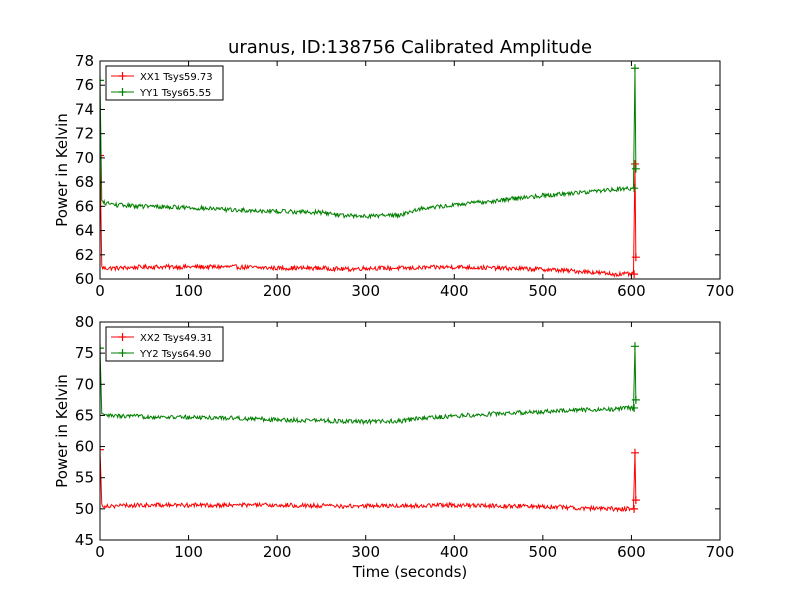 The image size is (800, 600). What do you see at coordinates (84, 109) in the screenshot?
I see `y-tick-label: 74` at bounding box center [84, 109].